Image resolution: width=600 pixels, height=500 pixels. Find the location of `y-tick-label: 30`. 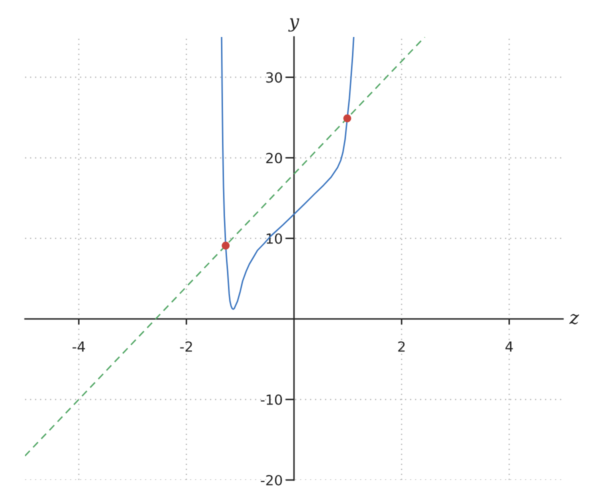

y-tick-label: 30 is located at coordinates (274, 77).